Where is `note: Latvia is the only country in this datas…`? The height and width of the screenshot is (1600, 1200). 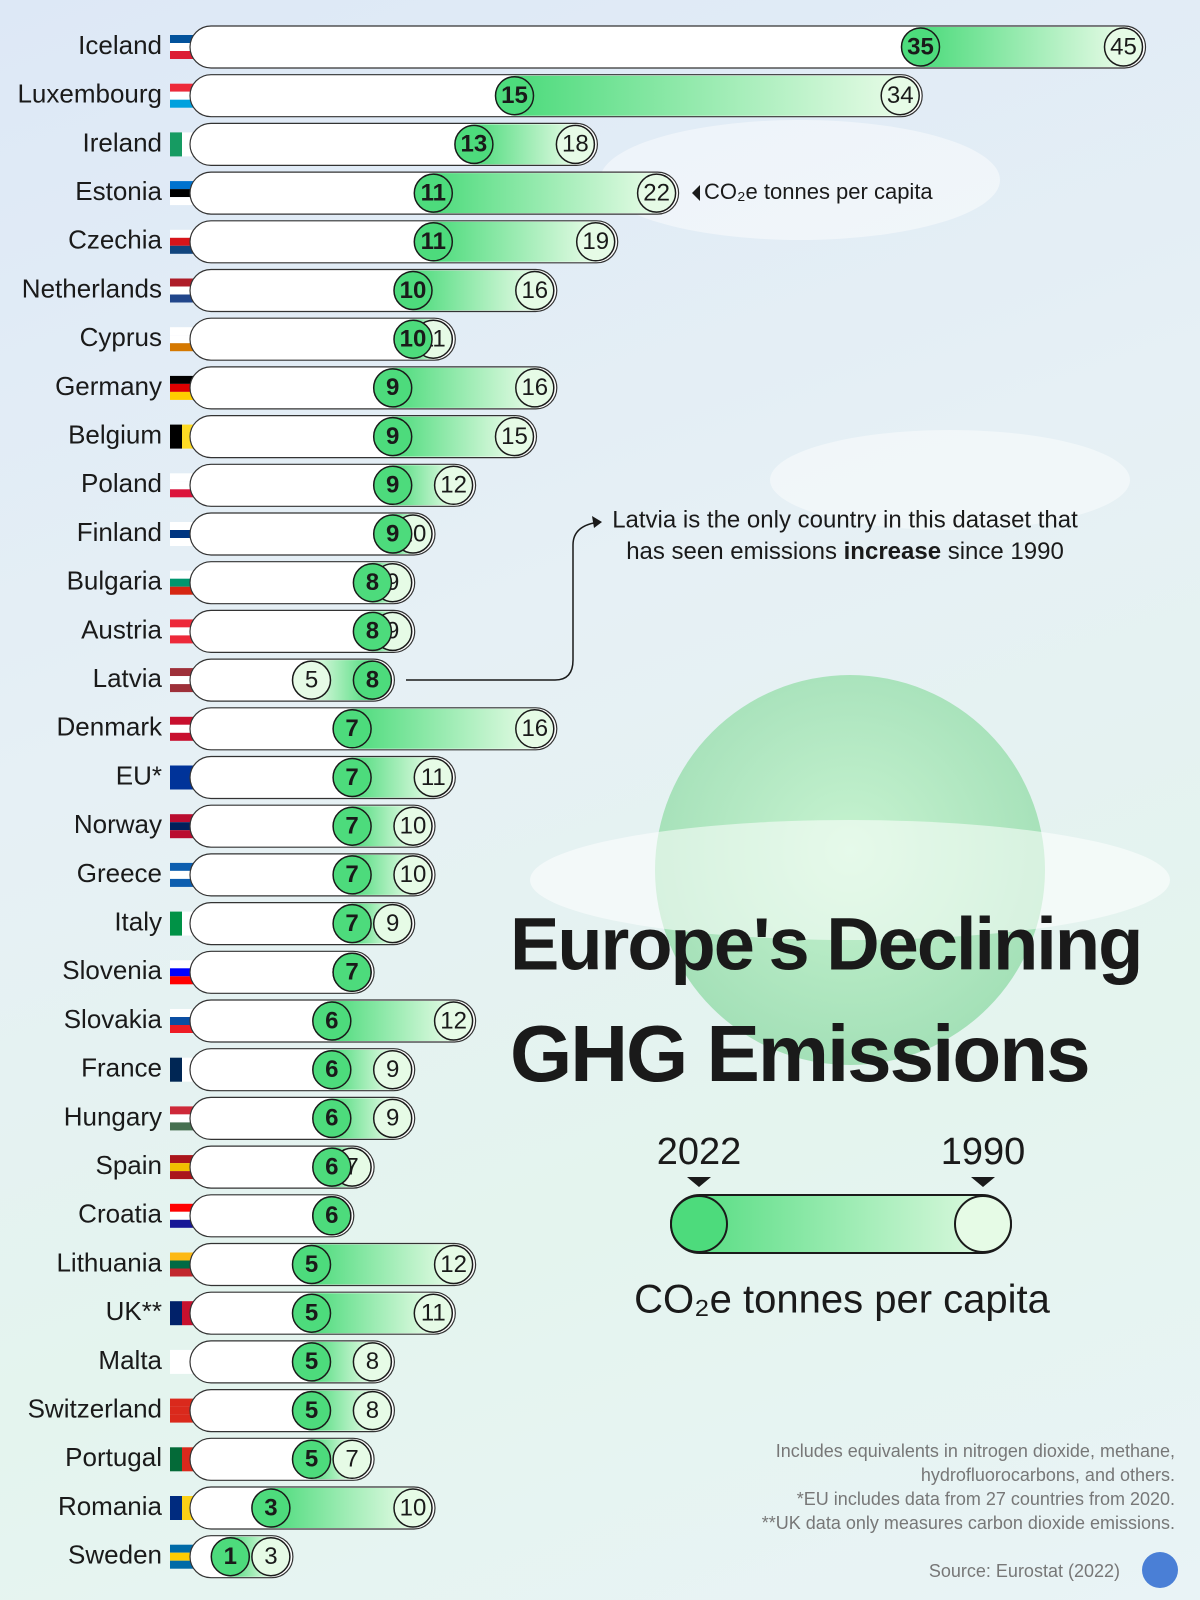 note: Latvia is the only country in this datas… is located at coordinates (845, 519).